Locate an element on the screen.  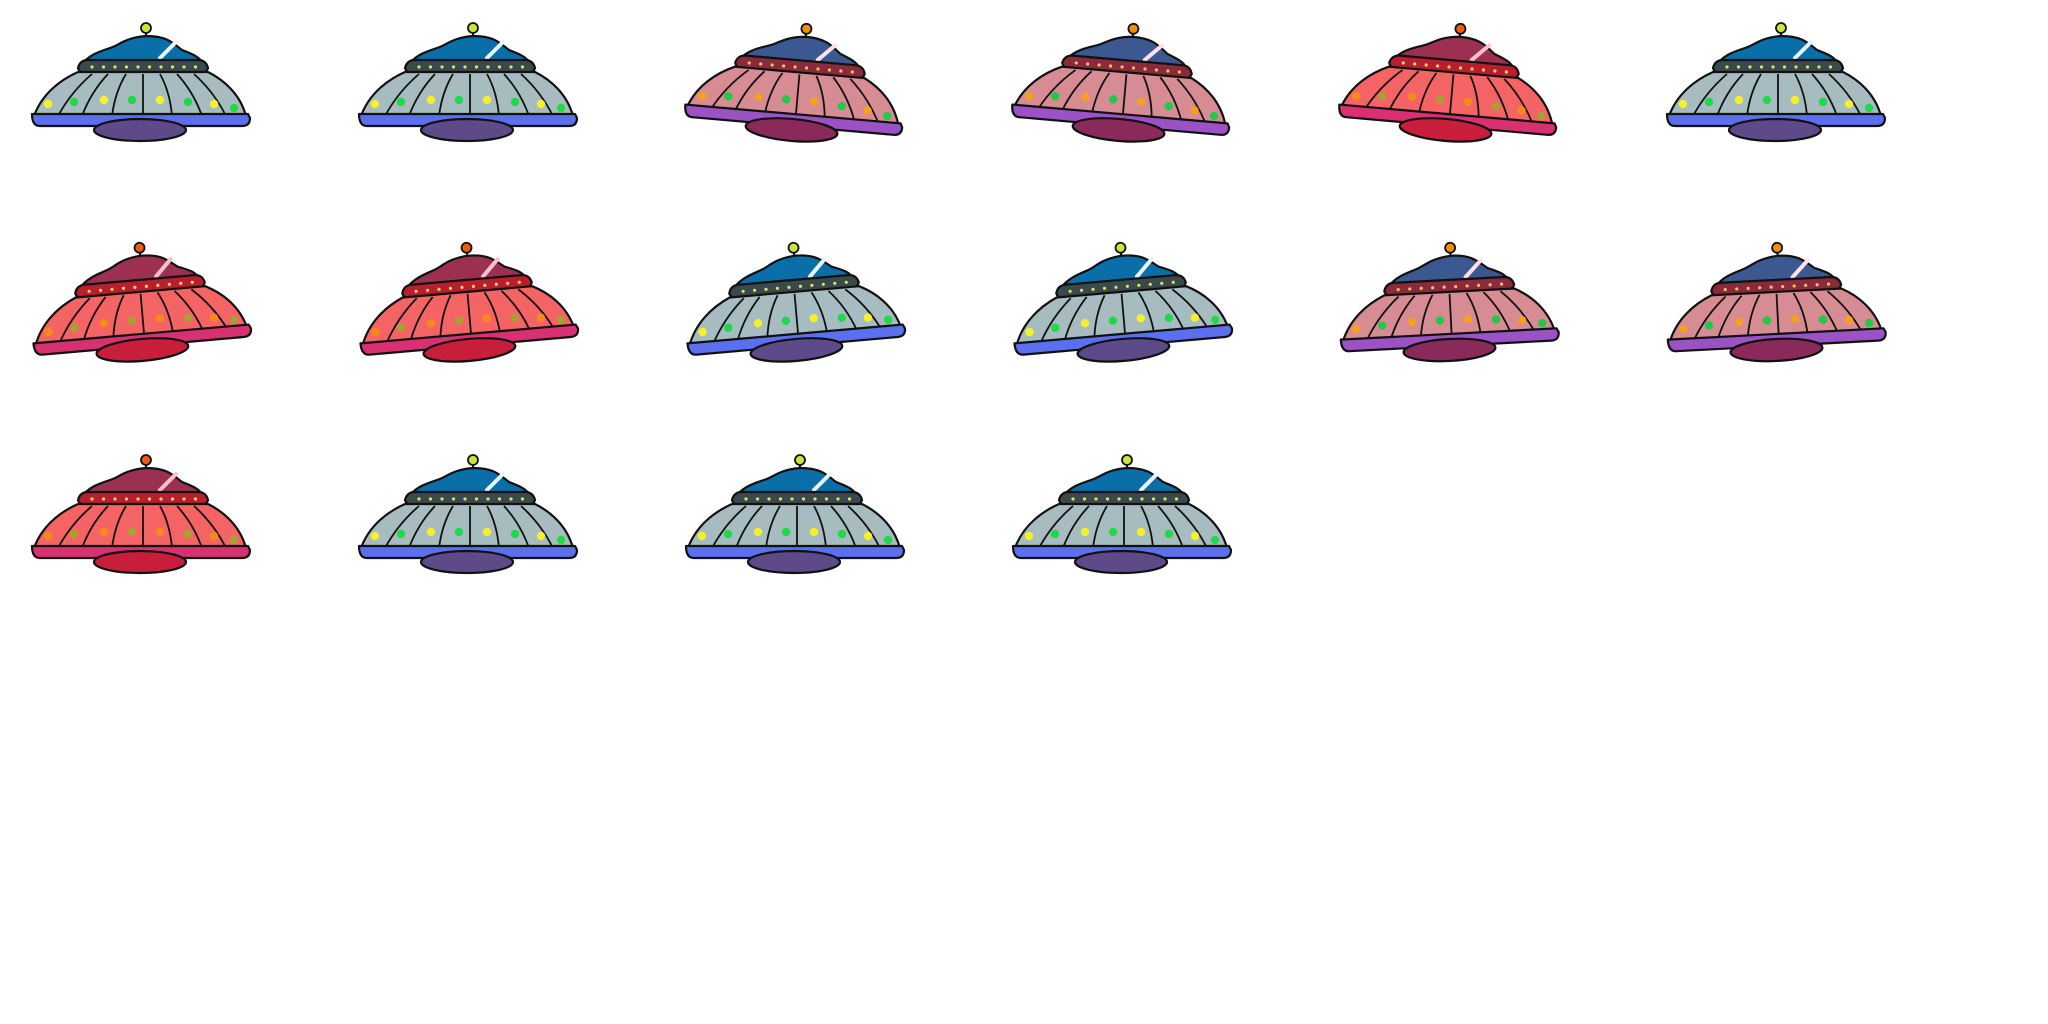
dome is located at coordinates (1124, 481).